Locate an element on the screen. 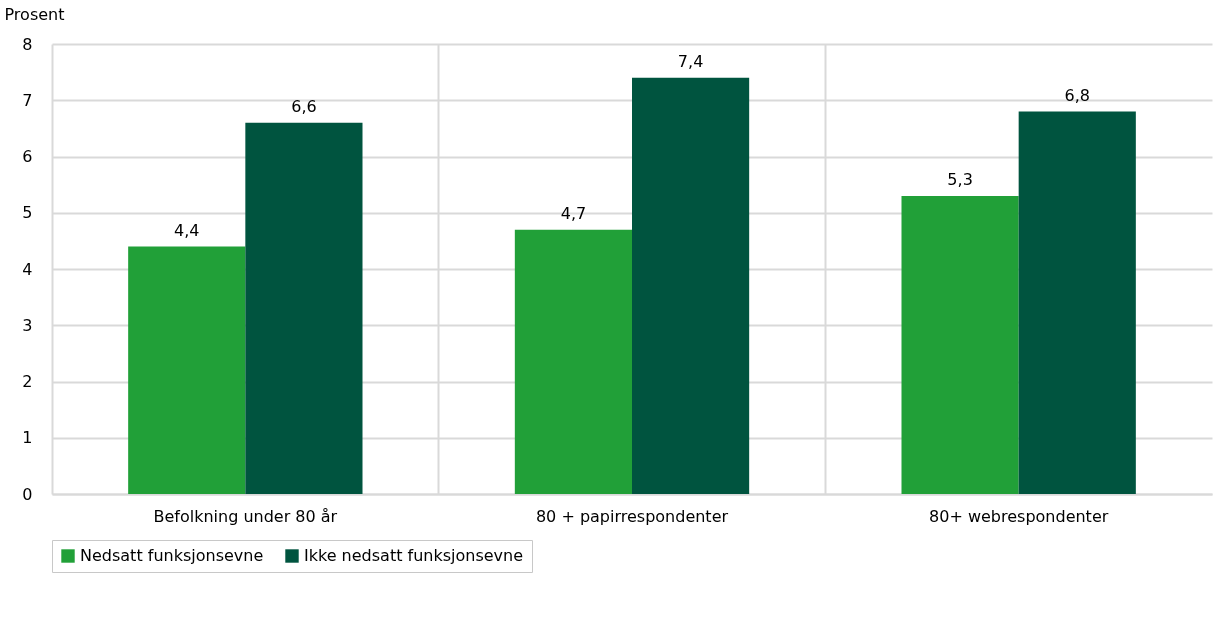 The image size is (1224, 623). x-tick-label: 80 + papirrespondenter is located at coordinates (632, 516).